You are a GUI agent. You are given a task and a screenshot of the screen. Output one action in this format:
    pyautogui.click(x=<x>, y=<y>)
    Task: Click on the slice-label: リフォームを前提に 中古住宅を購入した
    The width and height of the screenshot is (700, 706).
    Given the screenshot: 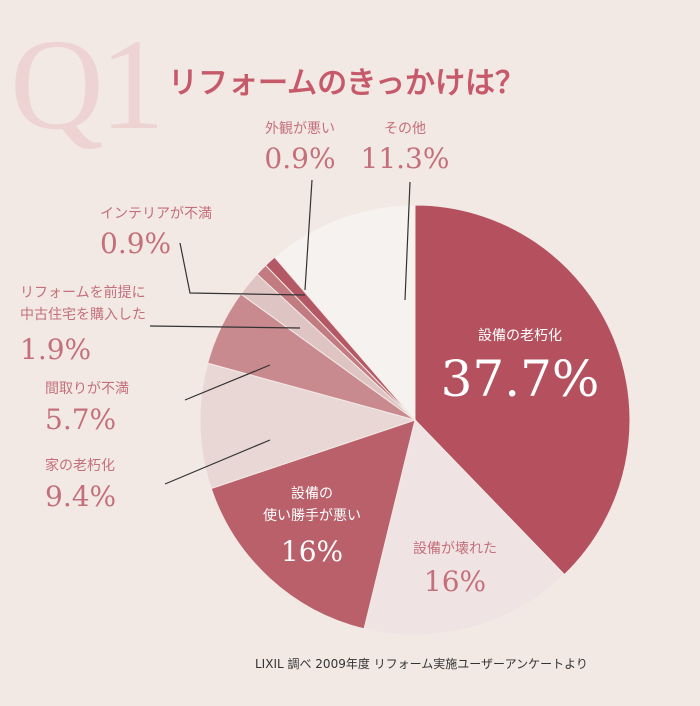 What is the action you would take?
    pyautogui.click(x=83, y=304)
    